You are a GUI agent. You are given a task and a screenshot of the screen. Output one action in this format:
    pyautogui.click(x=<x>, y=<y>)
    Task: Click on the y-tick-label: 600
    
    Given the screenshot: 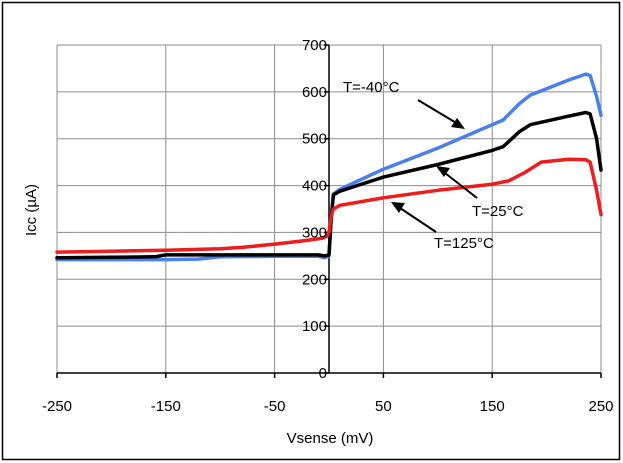 What is the action you would take?
    pyautogui.click(x=314, y=92)
    